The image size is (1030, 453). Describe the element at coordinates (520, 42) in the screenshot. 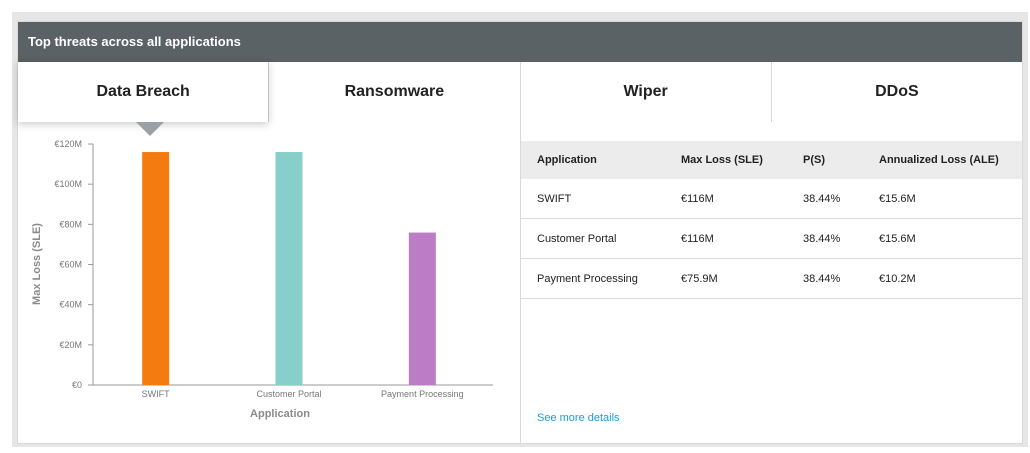

I see `card-title: Top threats across all applications` at that location.